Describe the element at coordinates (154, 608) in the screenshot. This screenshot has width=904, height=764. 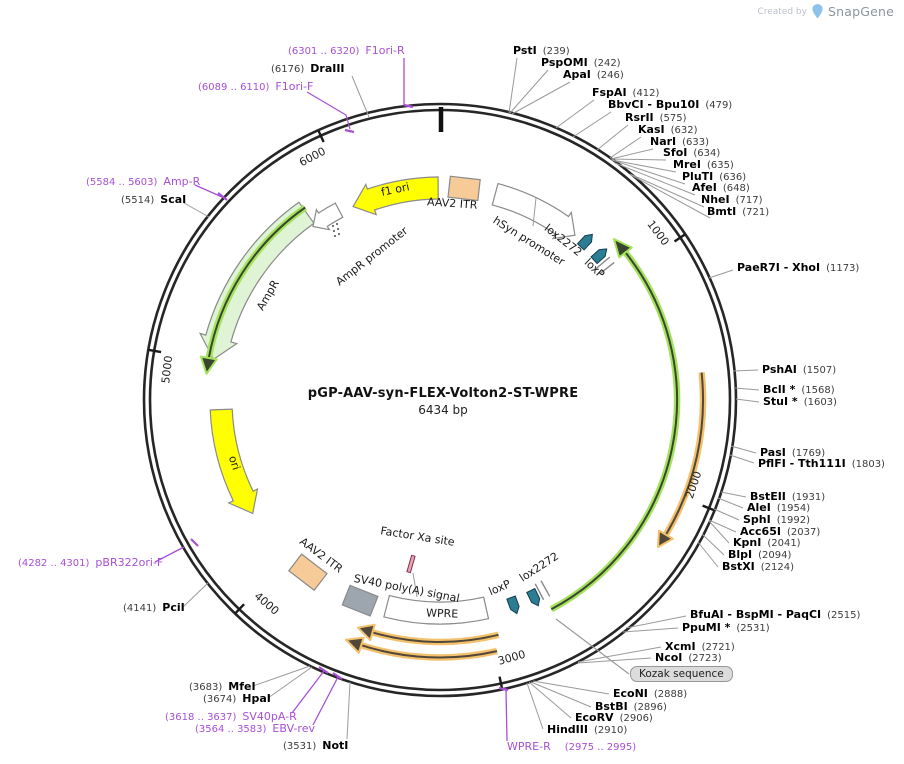
I see `restriction-site-label-pcii: (4141) PciI` at that location.